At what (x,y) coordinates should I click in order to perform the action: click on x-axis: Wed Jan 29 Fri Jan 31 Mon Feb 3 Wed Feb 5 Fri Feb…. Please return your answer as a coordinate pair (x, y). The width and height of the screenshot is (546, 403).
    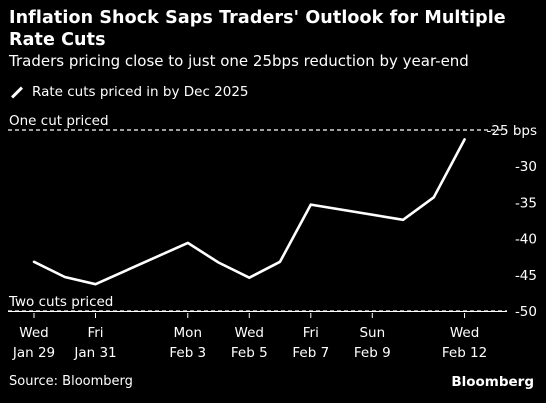
    Looking at the image, I should click on (257, 336).